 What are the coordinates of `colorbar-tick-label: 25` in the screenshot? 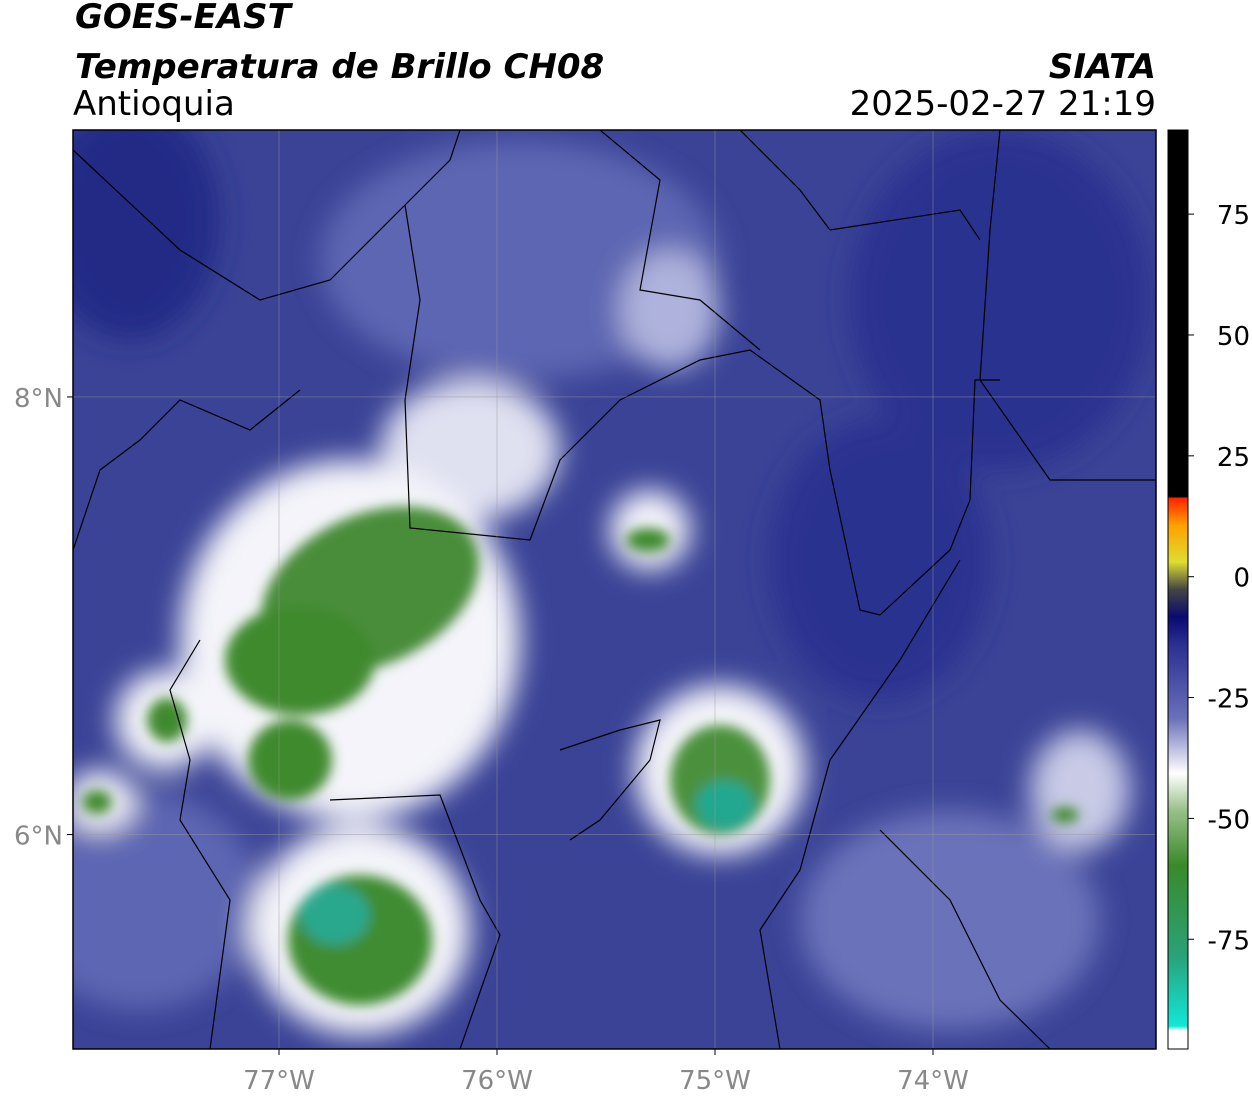 It's located at (1233, 458).